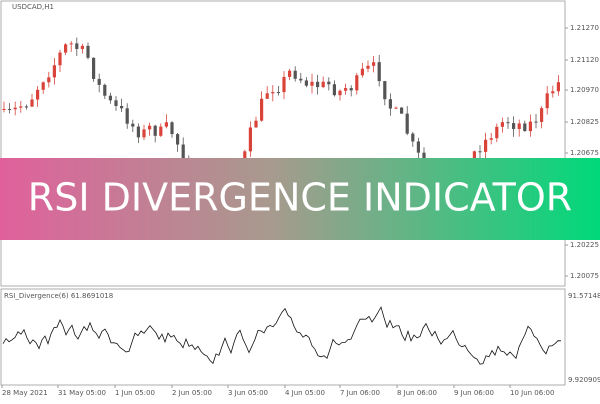 The height and width of the screenshot is (404, 600). Describe the element at coordinates (82, 393) in the screenshot. I see `time-label: 31 May 05:00` at that location.